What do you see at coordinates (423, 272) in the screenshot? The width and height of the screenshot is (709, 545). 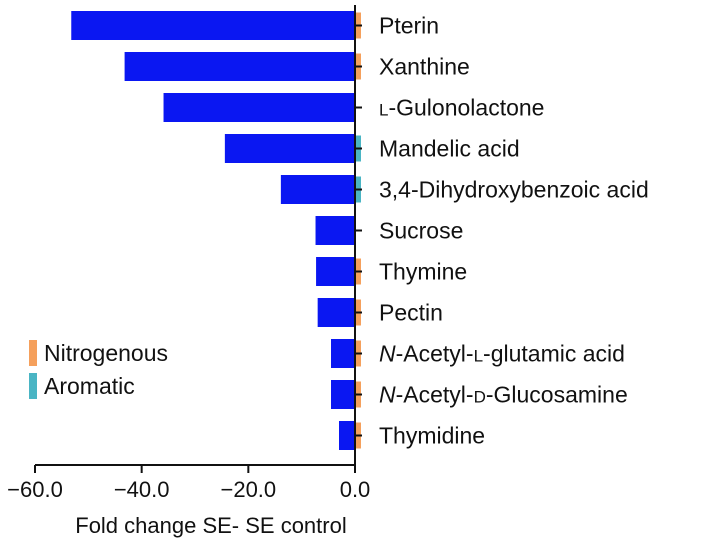 I see `category-label-thymine: Thymine` at bounding box center [423, 272].